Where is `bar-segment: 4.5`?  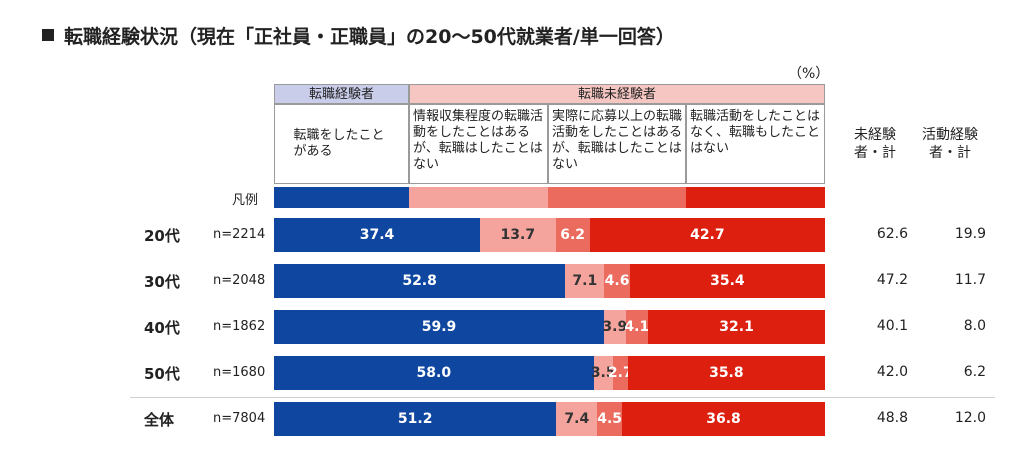
bar-segment: 4.5 is located at coordinates (610, 419).